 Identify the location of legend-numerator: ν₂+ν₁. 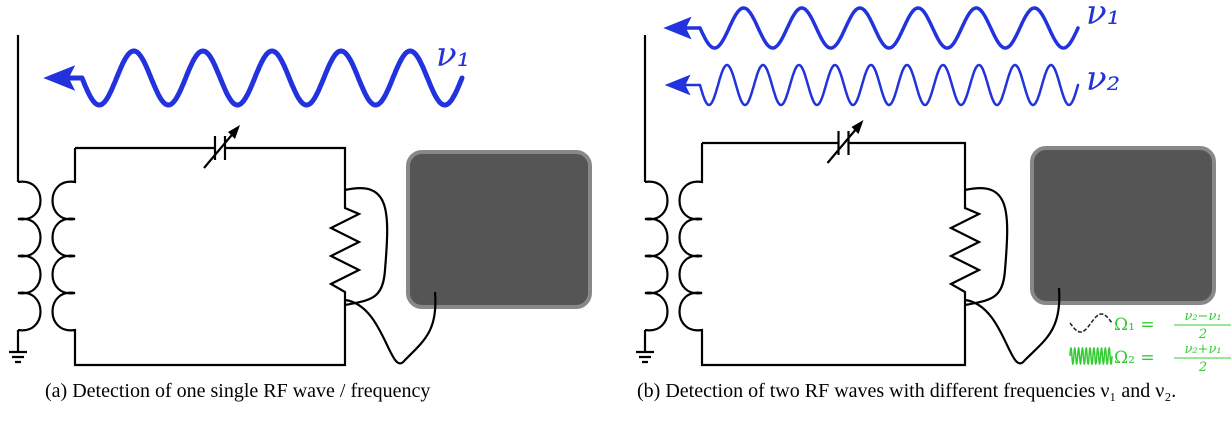
(1202, 349).